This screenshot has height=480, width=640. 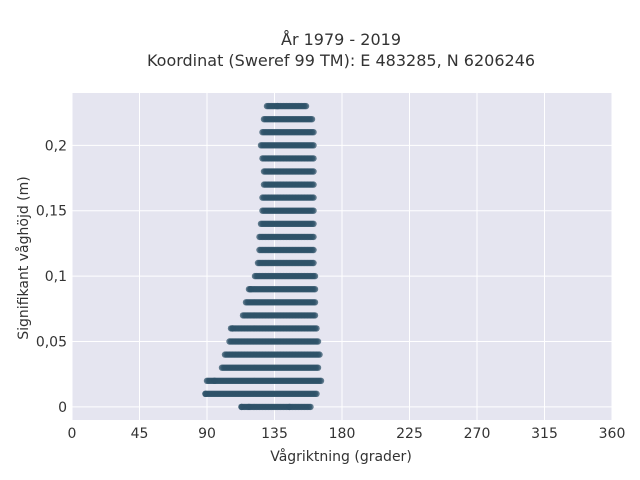 I want to click on x-tick-label: 180, so click(x=342, y=434).